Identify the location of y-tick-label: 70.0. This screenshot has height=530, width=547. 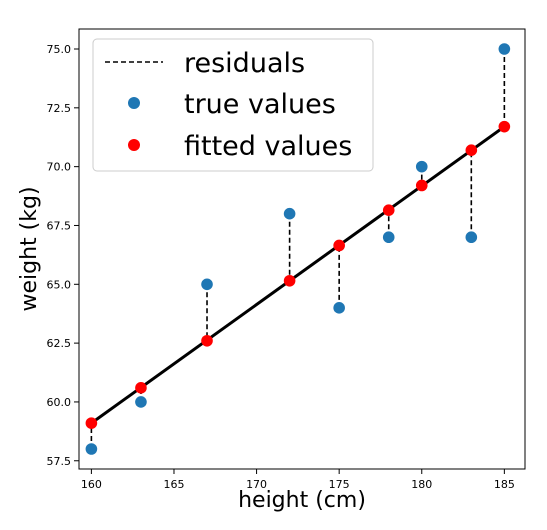
(59, 167).